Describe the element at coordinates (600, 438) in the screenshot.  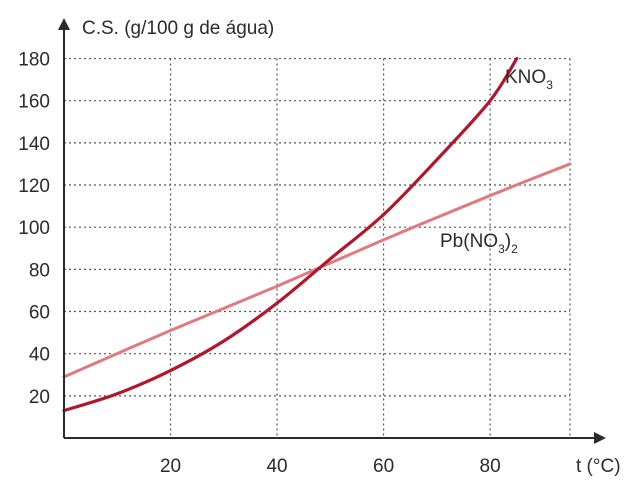
I see `x-axis-arrow-icon` at that location.